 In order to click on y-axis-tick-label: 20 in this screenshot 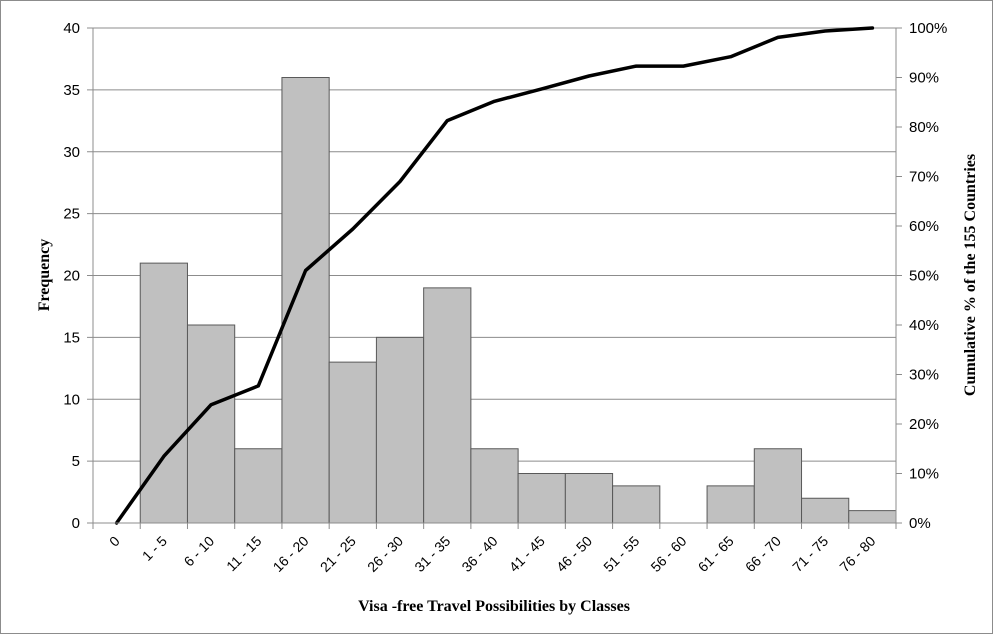, I will do `click(71, 276)`.